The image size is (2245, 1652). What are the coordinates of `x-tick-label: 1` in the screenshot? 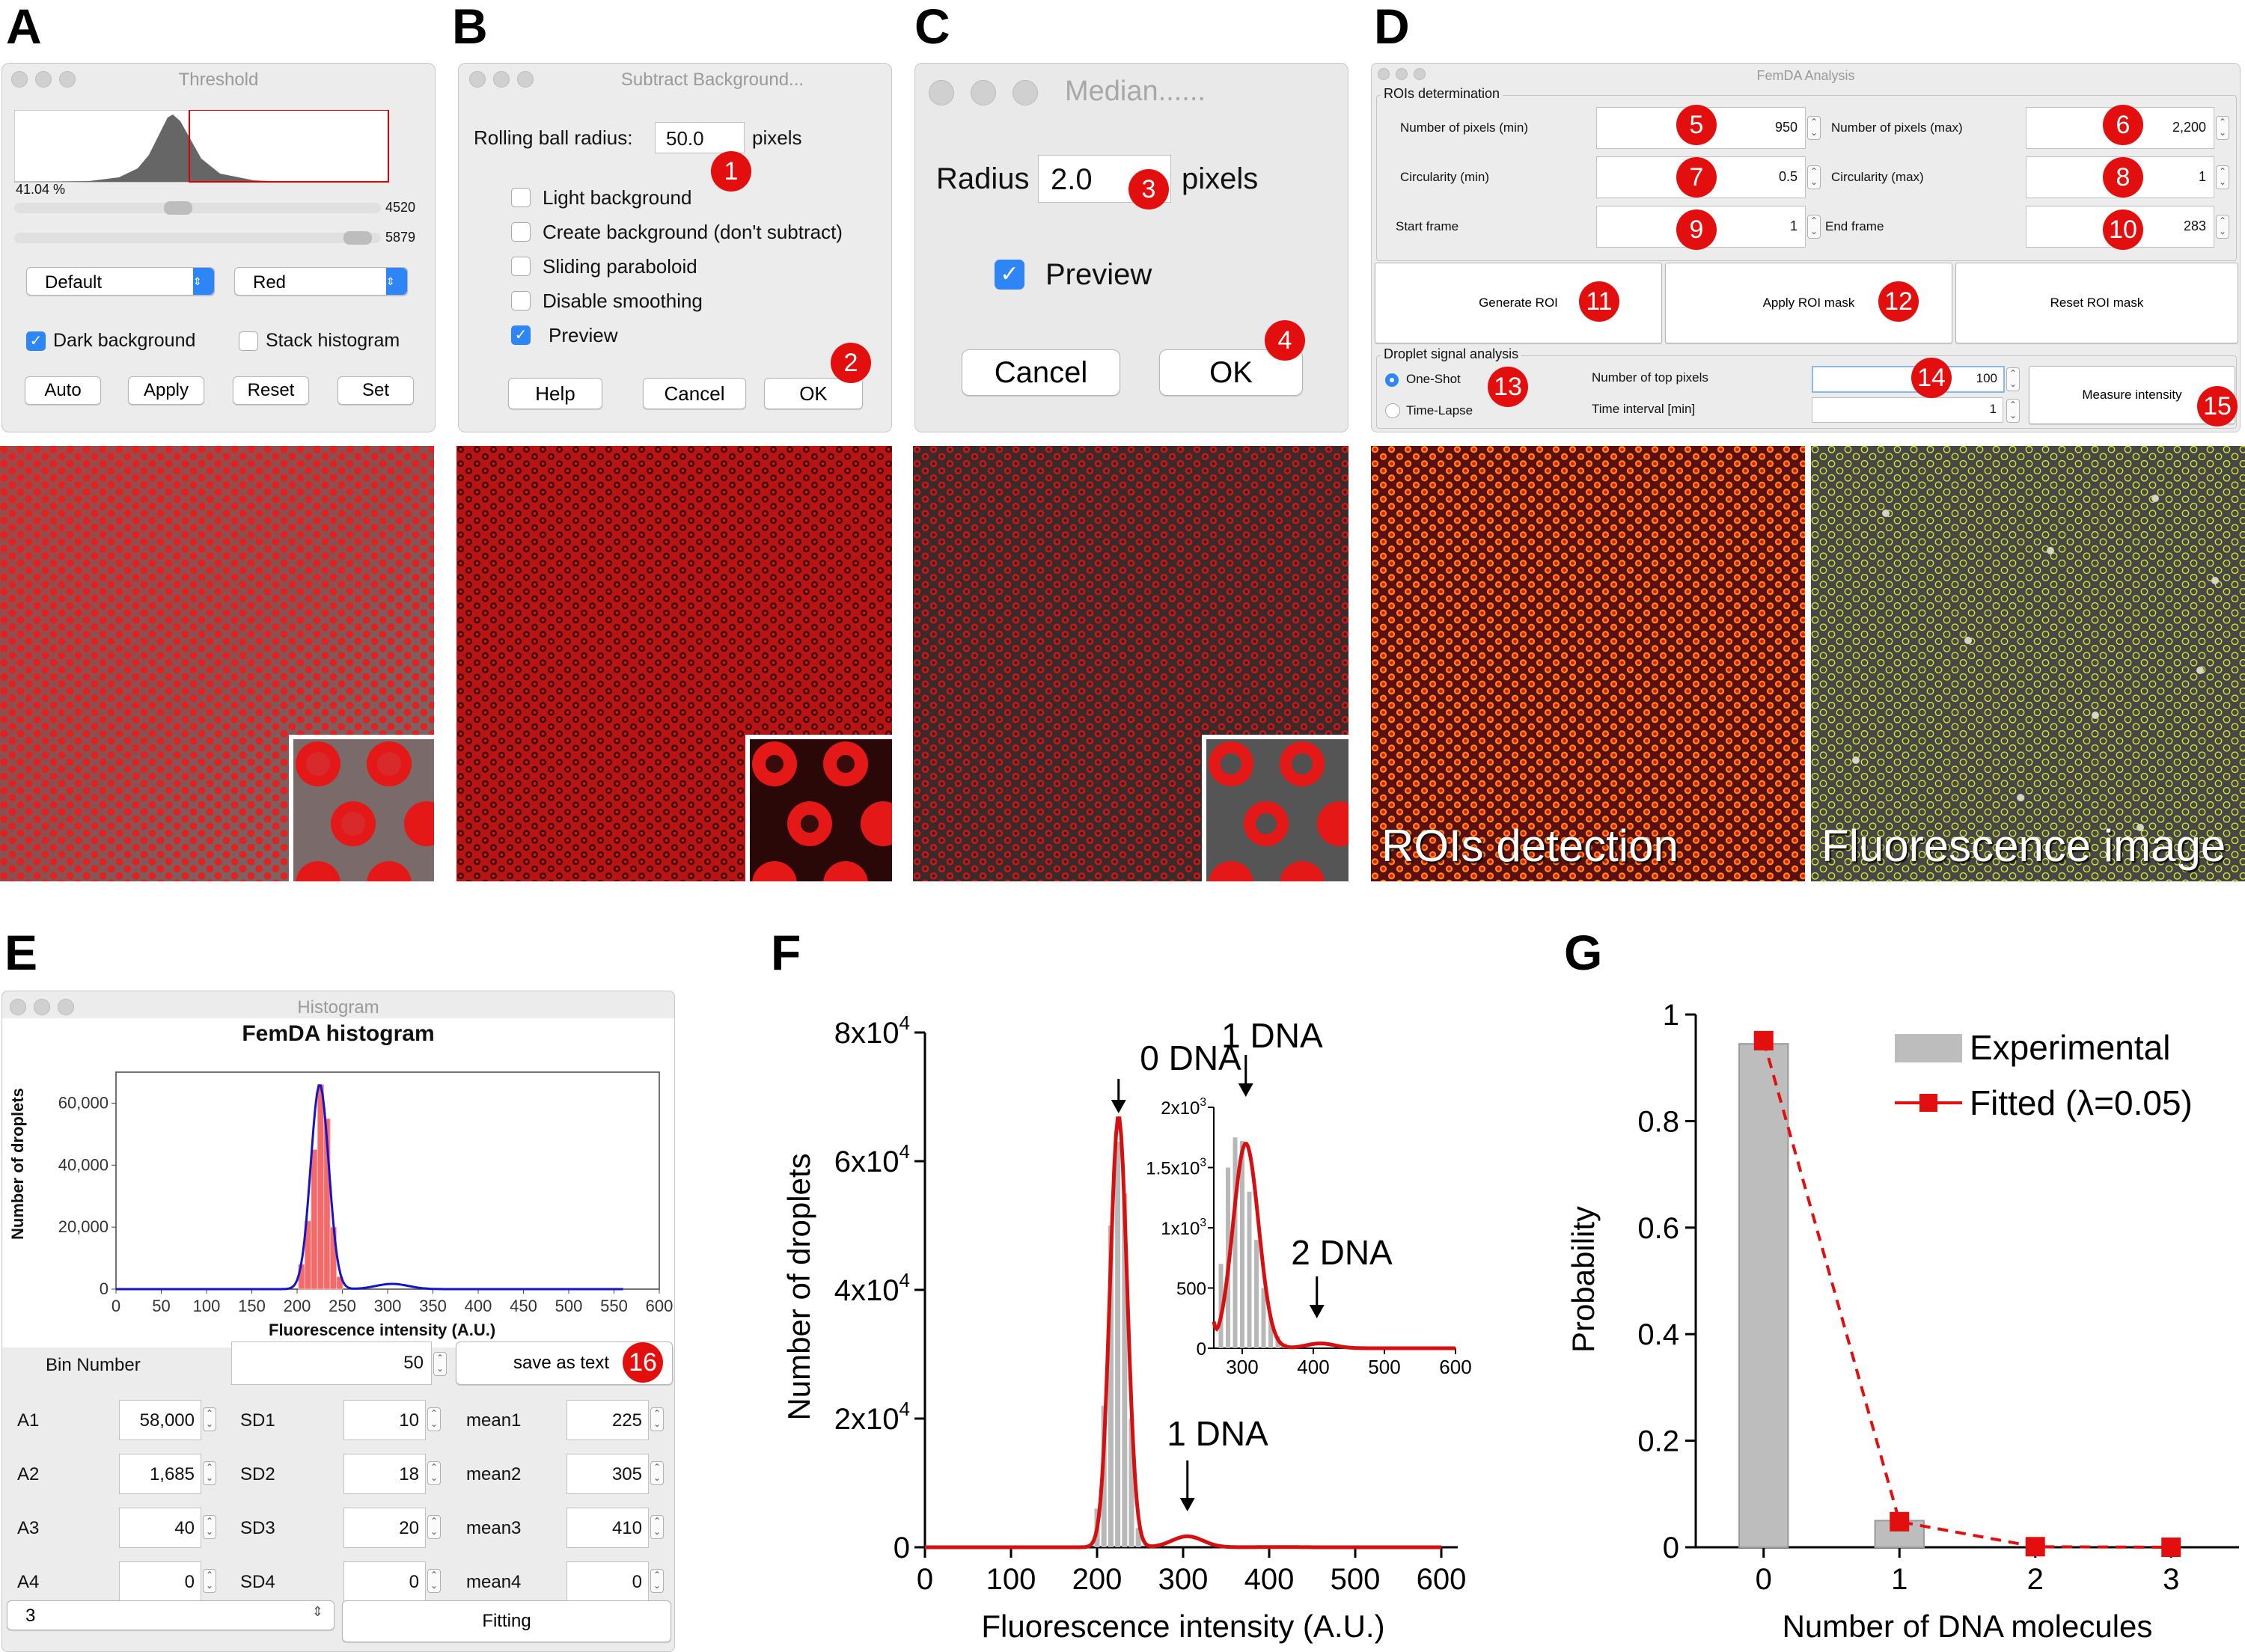 It's located at (1899, 1579).